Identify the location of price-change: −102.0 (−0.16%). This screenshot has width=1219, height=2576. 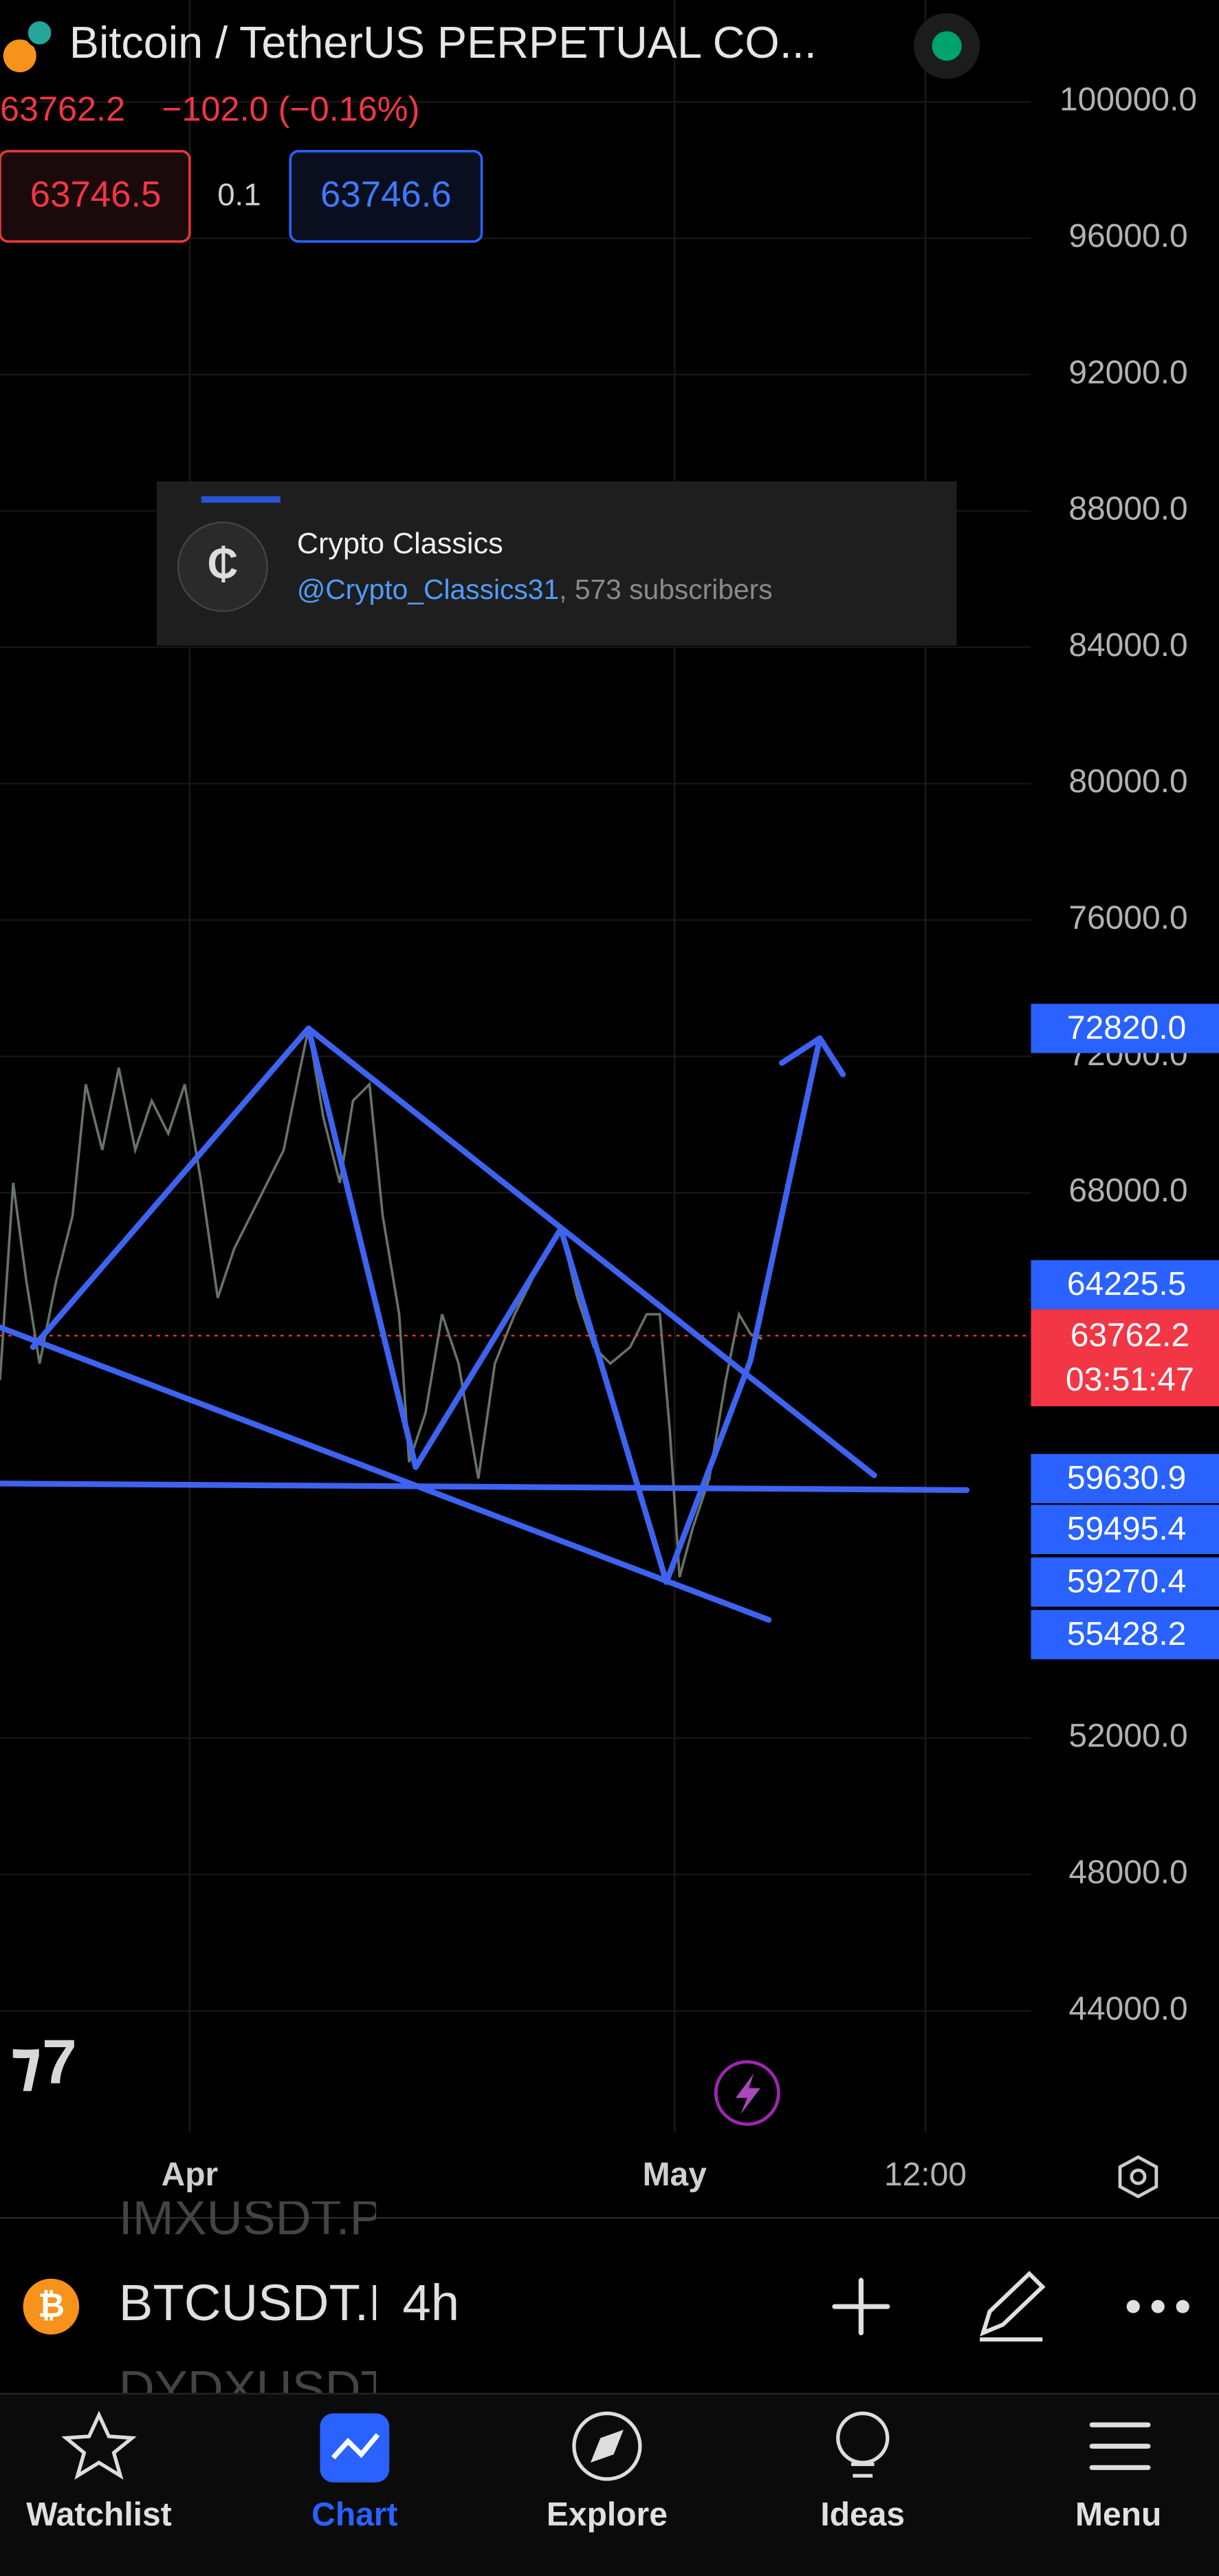
(290, 109).